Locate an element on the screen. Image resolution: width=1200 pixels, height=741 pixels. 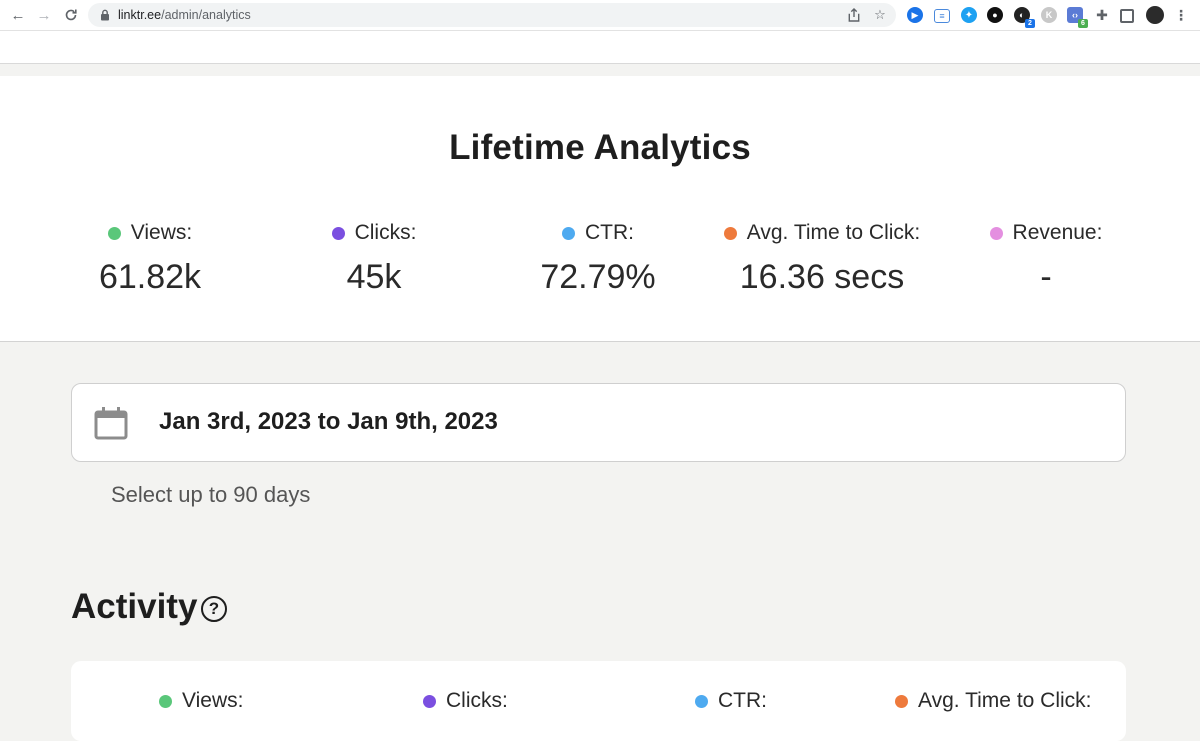
lifetime-metric-views: Views: 61.82k is located at coordinates (150, 258).